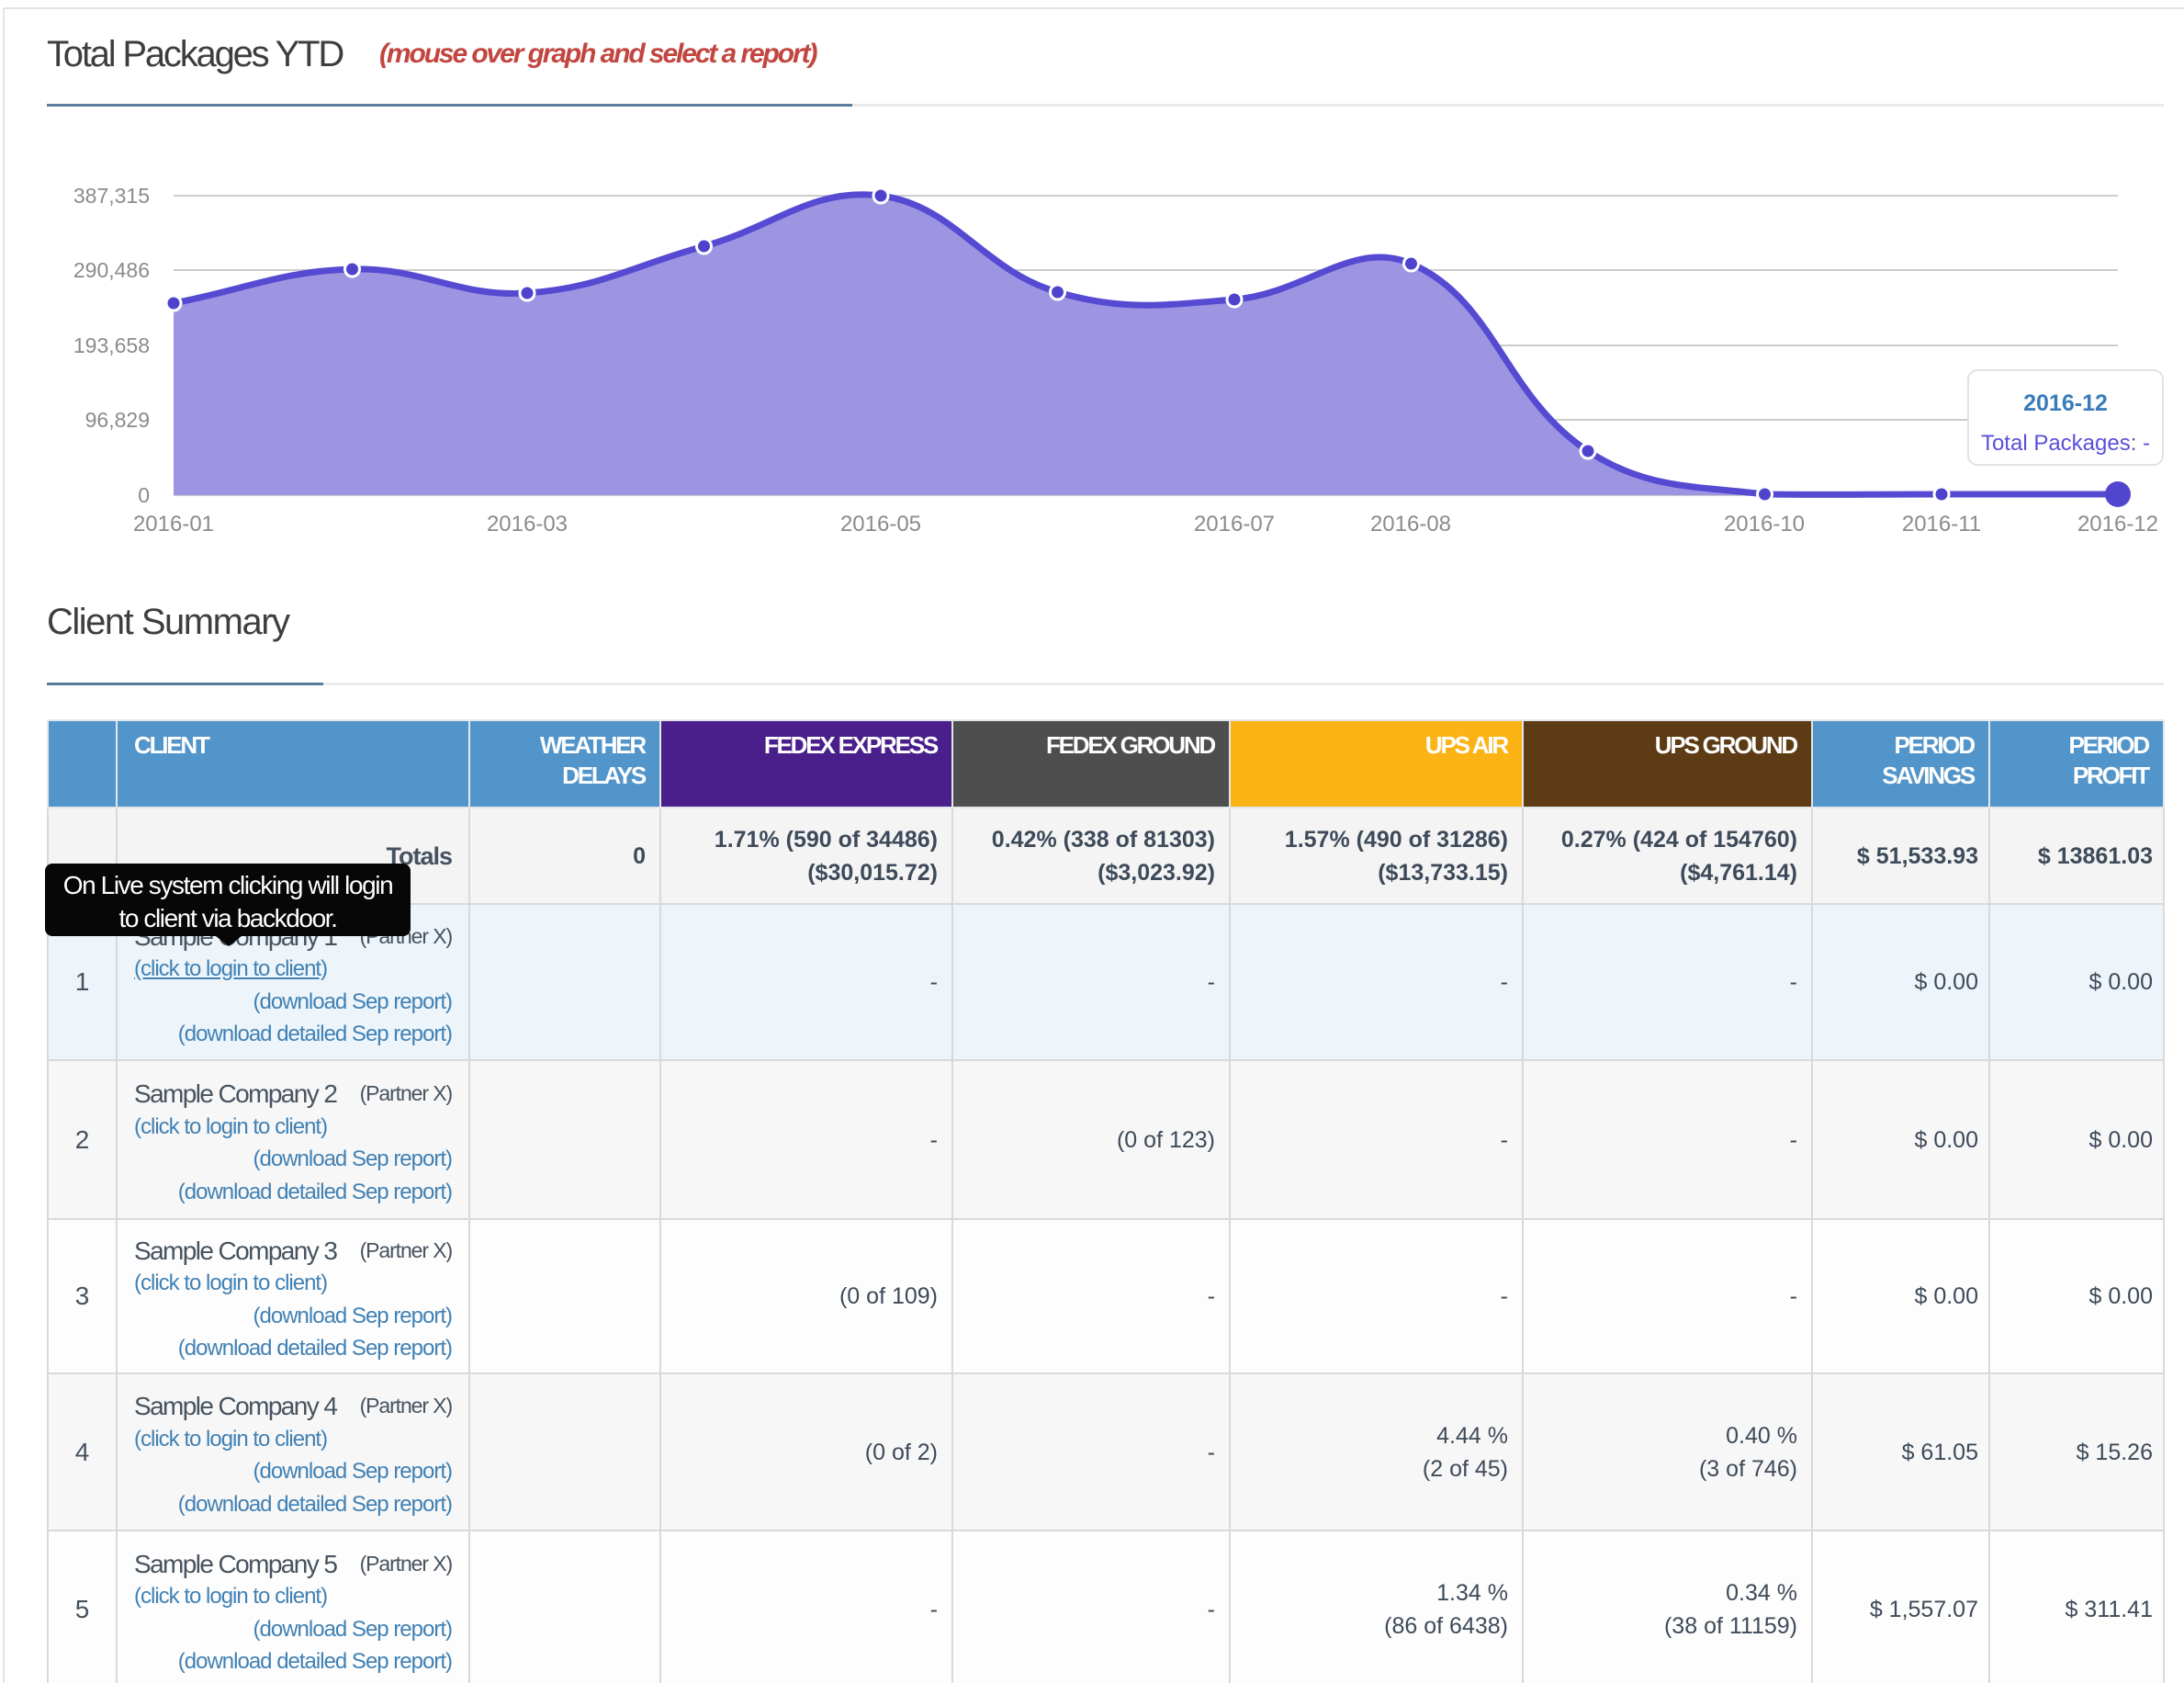 This screenshot has width=2184, height=1683. I want to click on svg-text: 2016-01, so click(173, 524).